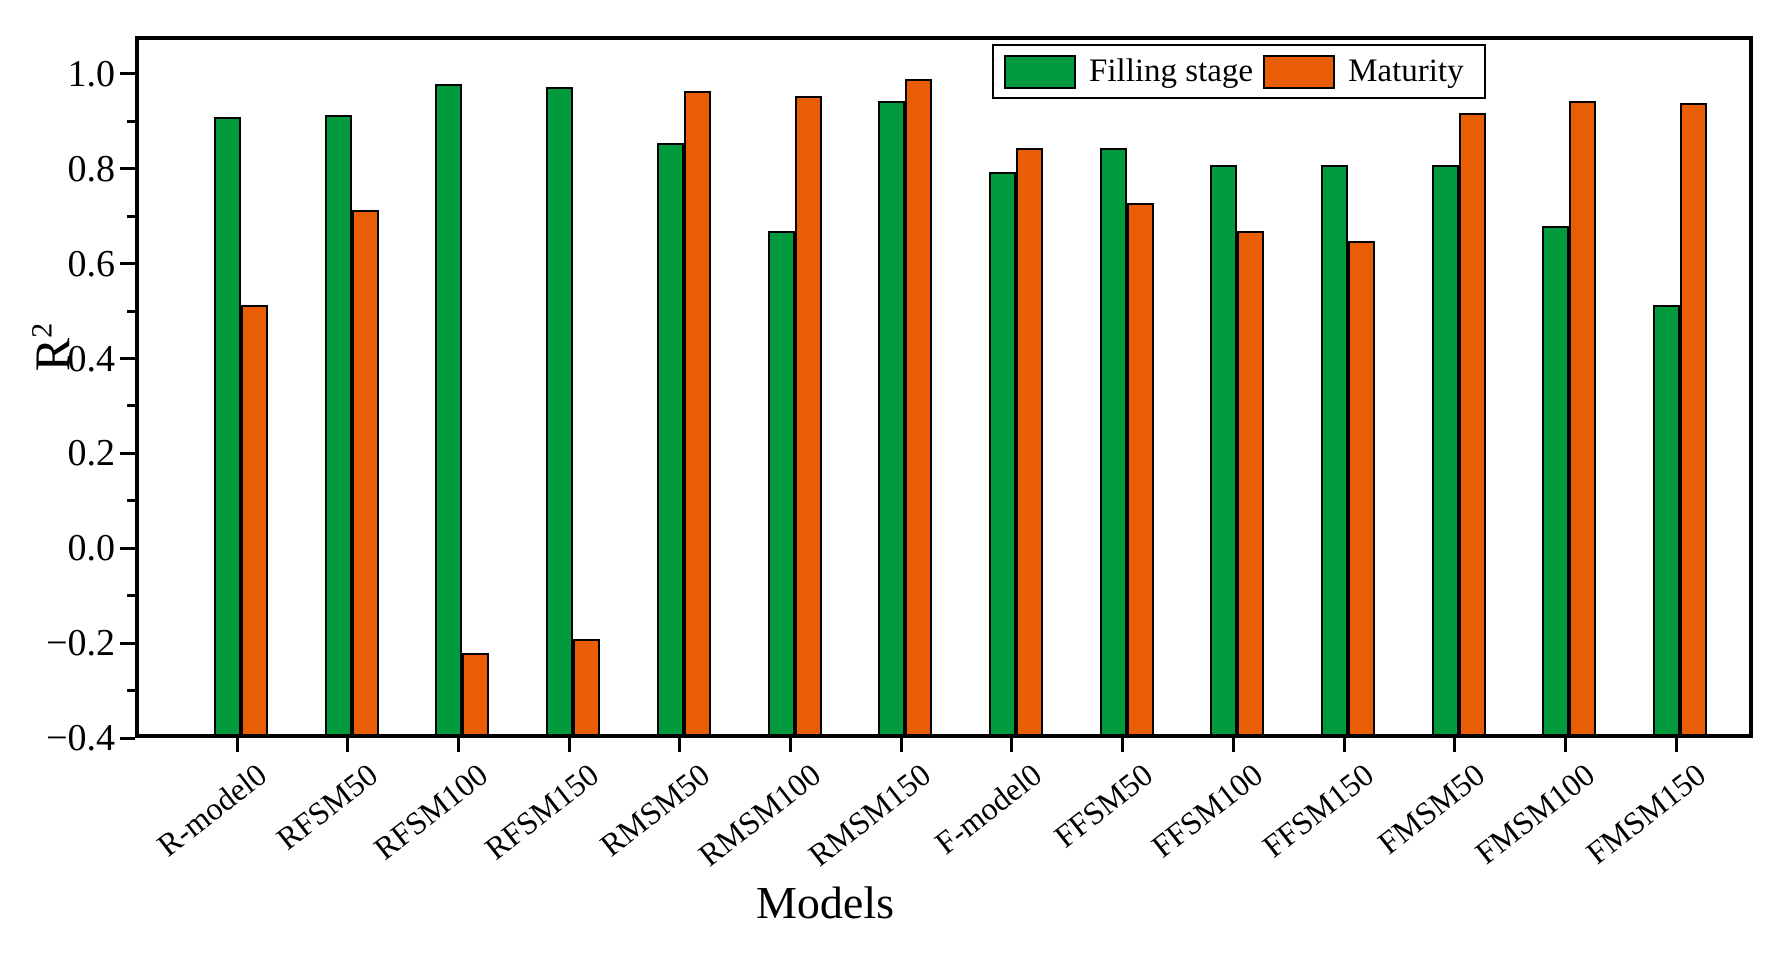 This screenshot has width=1781, height=960. What do you see at coordinates (1556, 480) in the screenshot?
I see `bar-filling-stage-FMSM100` at bounding box center [1556, 480].